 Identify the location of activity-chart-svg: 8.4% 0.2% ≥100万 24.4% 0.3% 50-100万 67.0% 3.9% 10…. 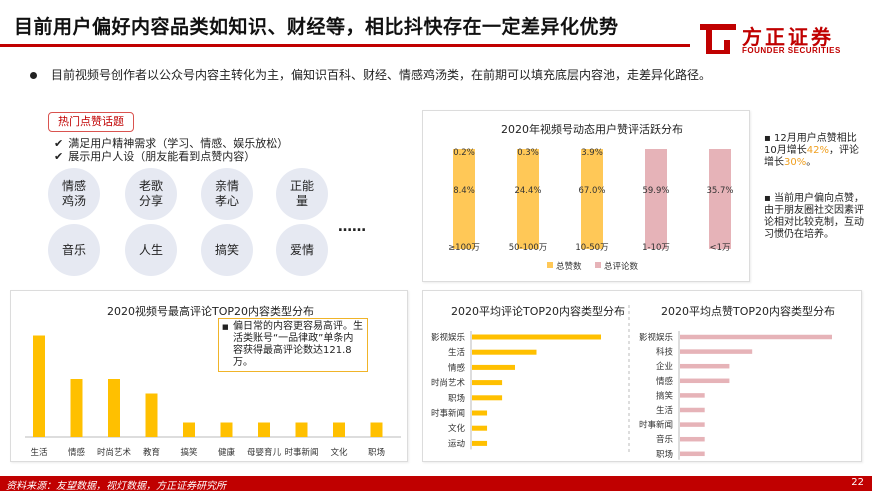
(590, 210).